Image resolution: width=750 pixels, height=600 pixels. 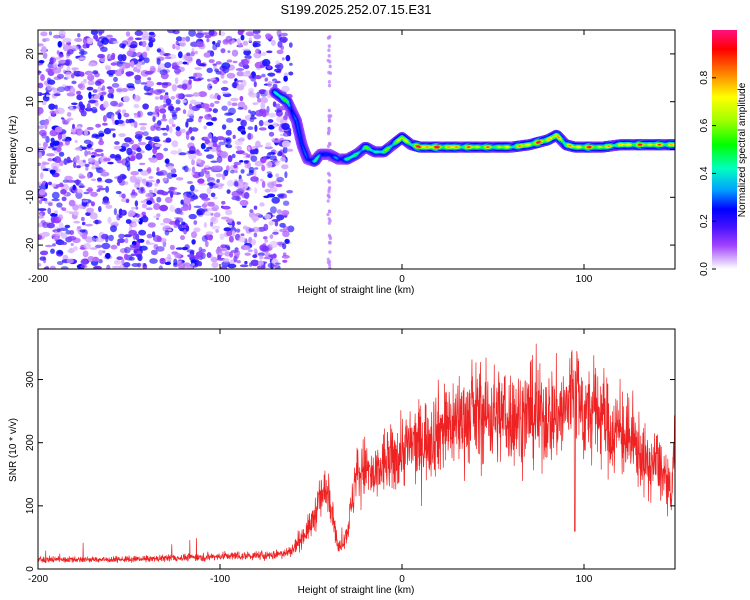 I want to click on x-tick-label: -100, so click(x=220, y=279).